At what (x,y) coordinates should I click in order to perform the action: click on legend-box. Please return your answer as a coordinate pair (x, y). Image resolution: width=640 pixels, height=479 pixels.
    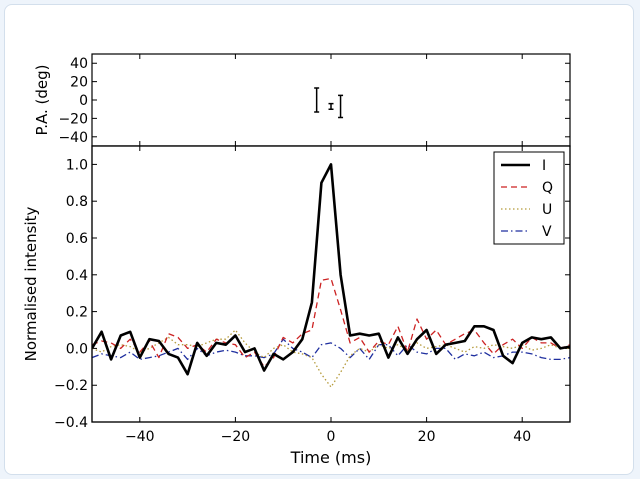
    Looking at the image, I should click on (529, 198).